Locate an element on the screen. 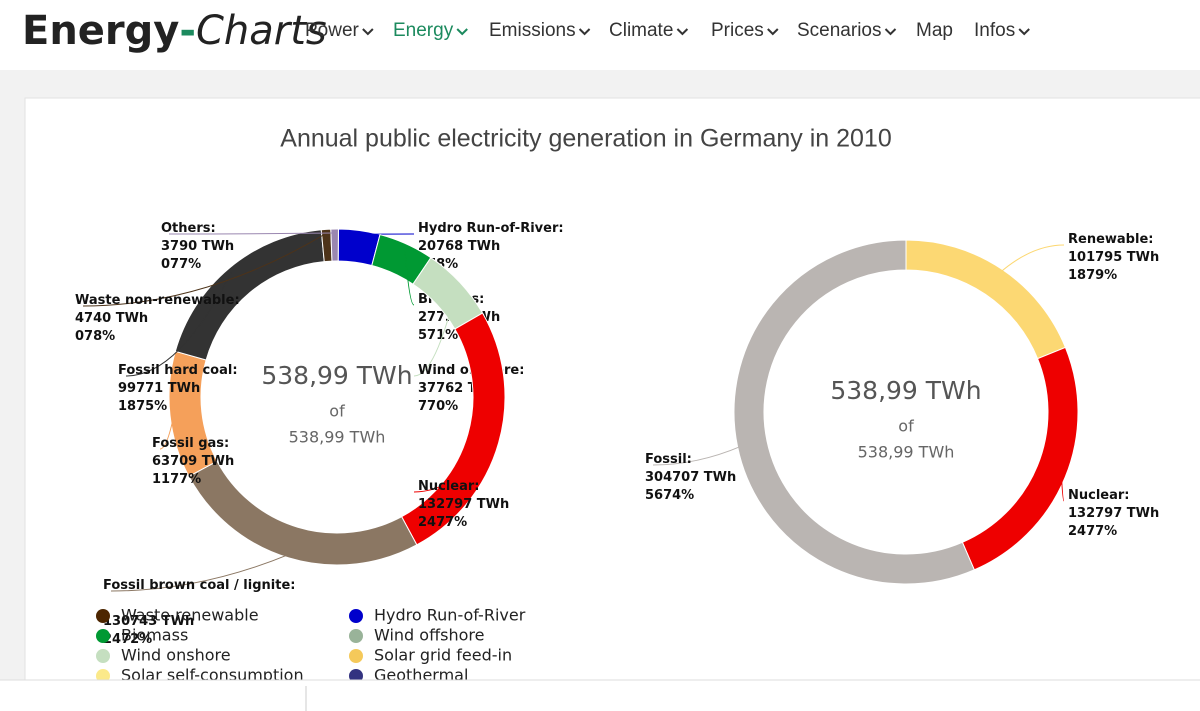  label-line: 20768 TWh is located at coordinates (459, 246).